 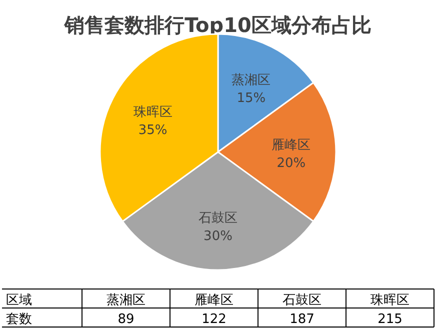 What do you see at coordinates (218, 236) in the screenshot?
I see `data-label: 30%` at bounding box center [218, 236].